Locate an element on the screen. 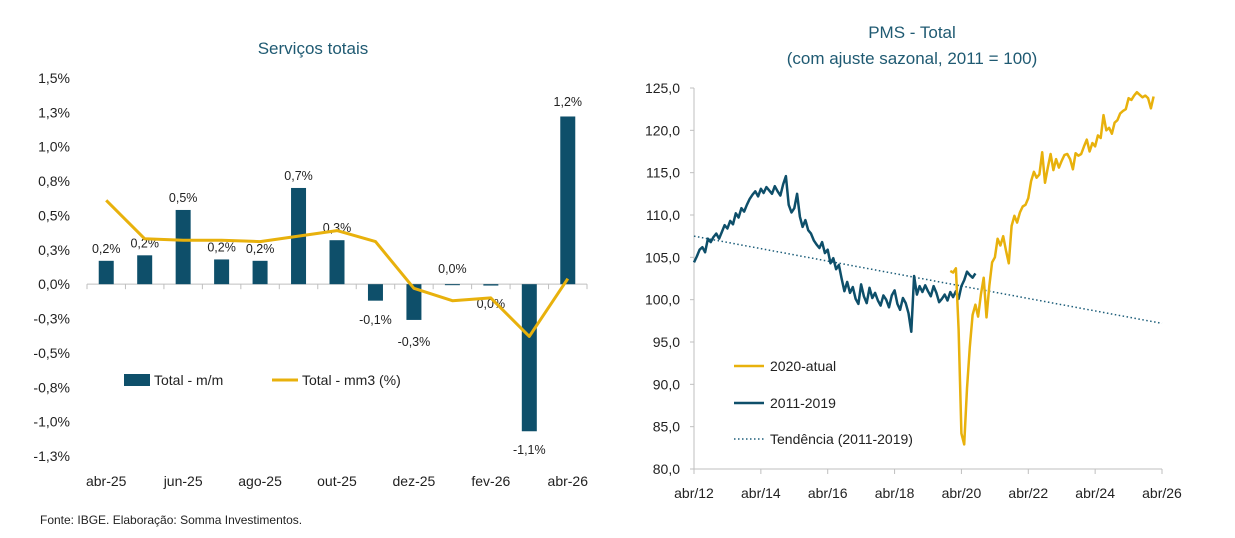 The height and width of the screenshot is (538, 1235). right-x-tick-label: abr/16 is located at coordinates (828, 493).